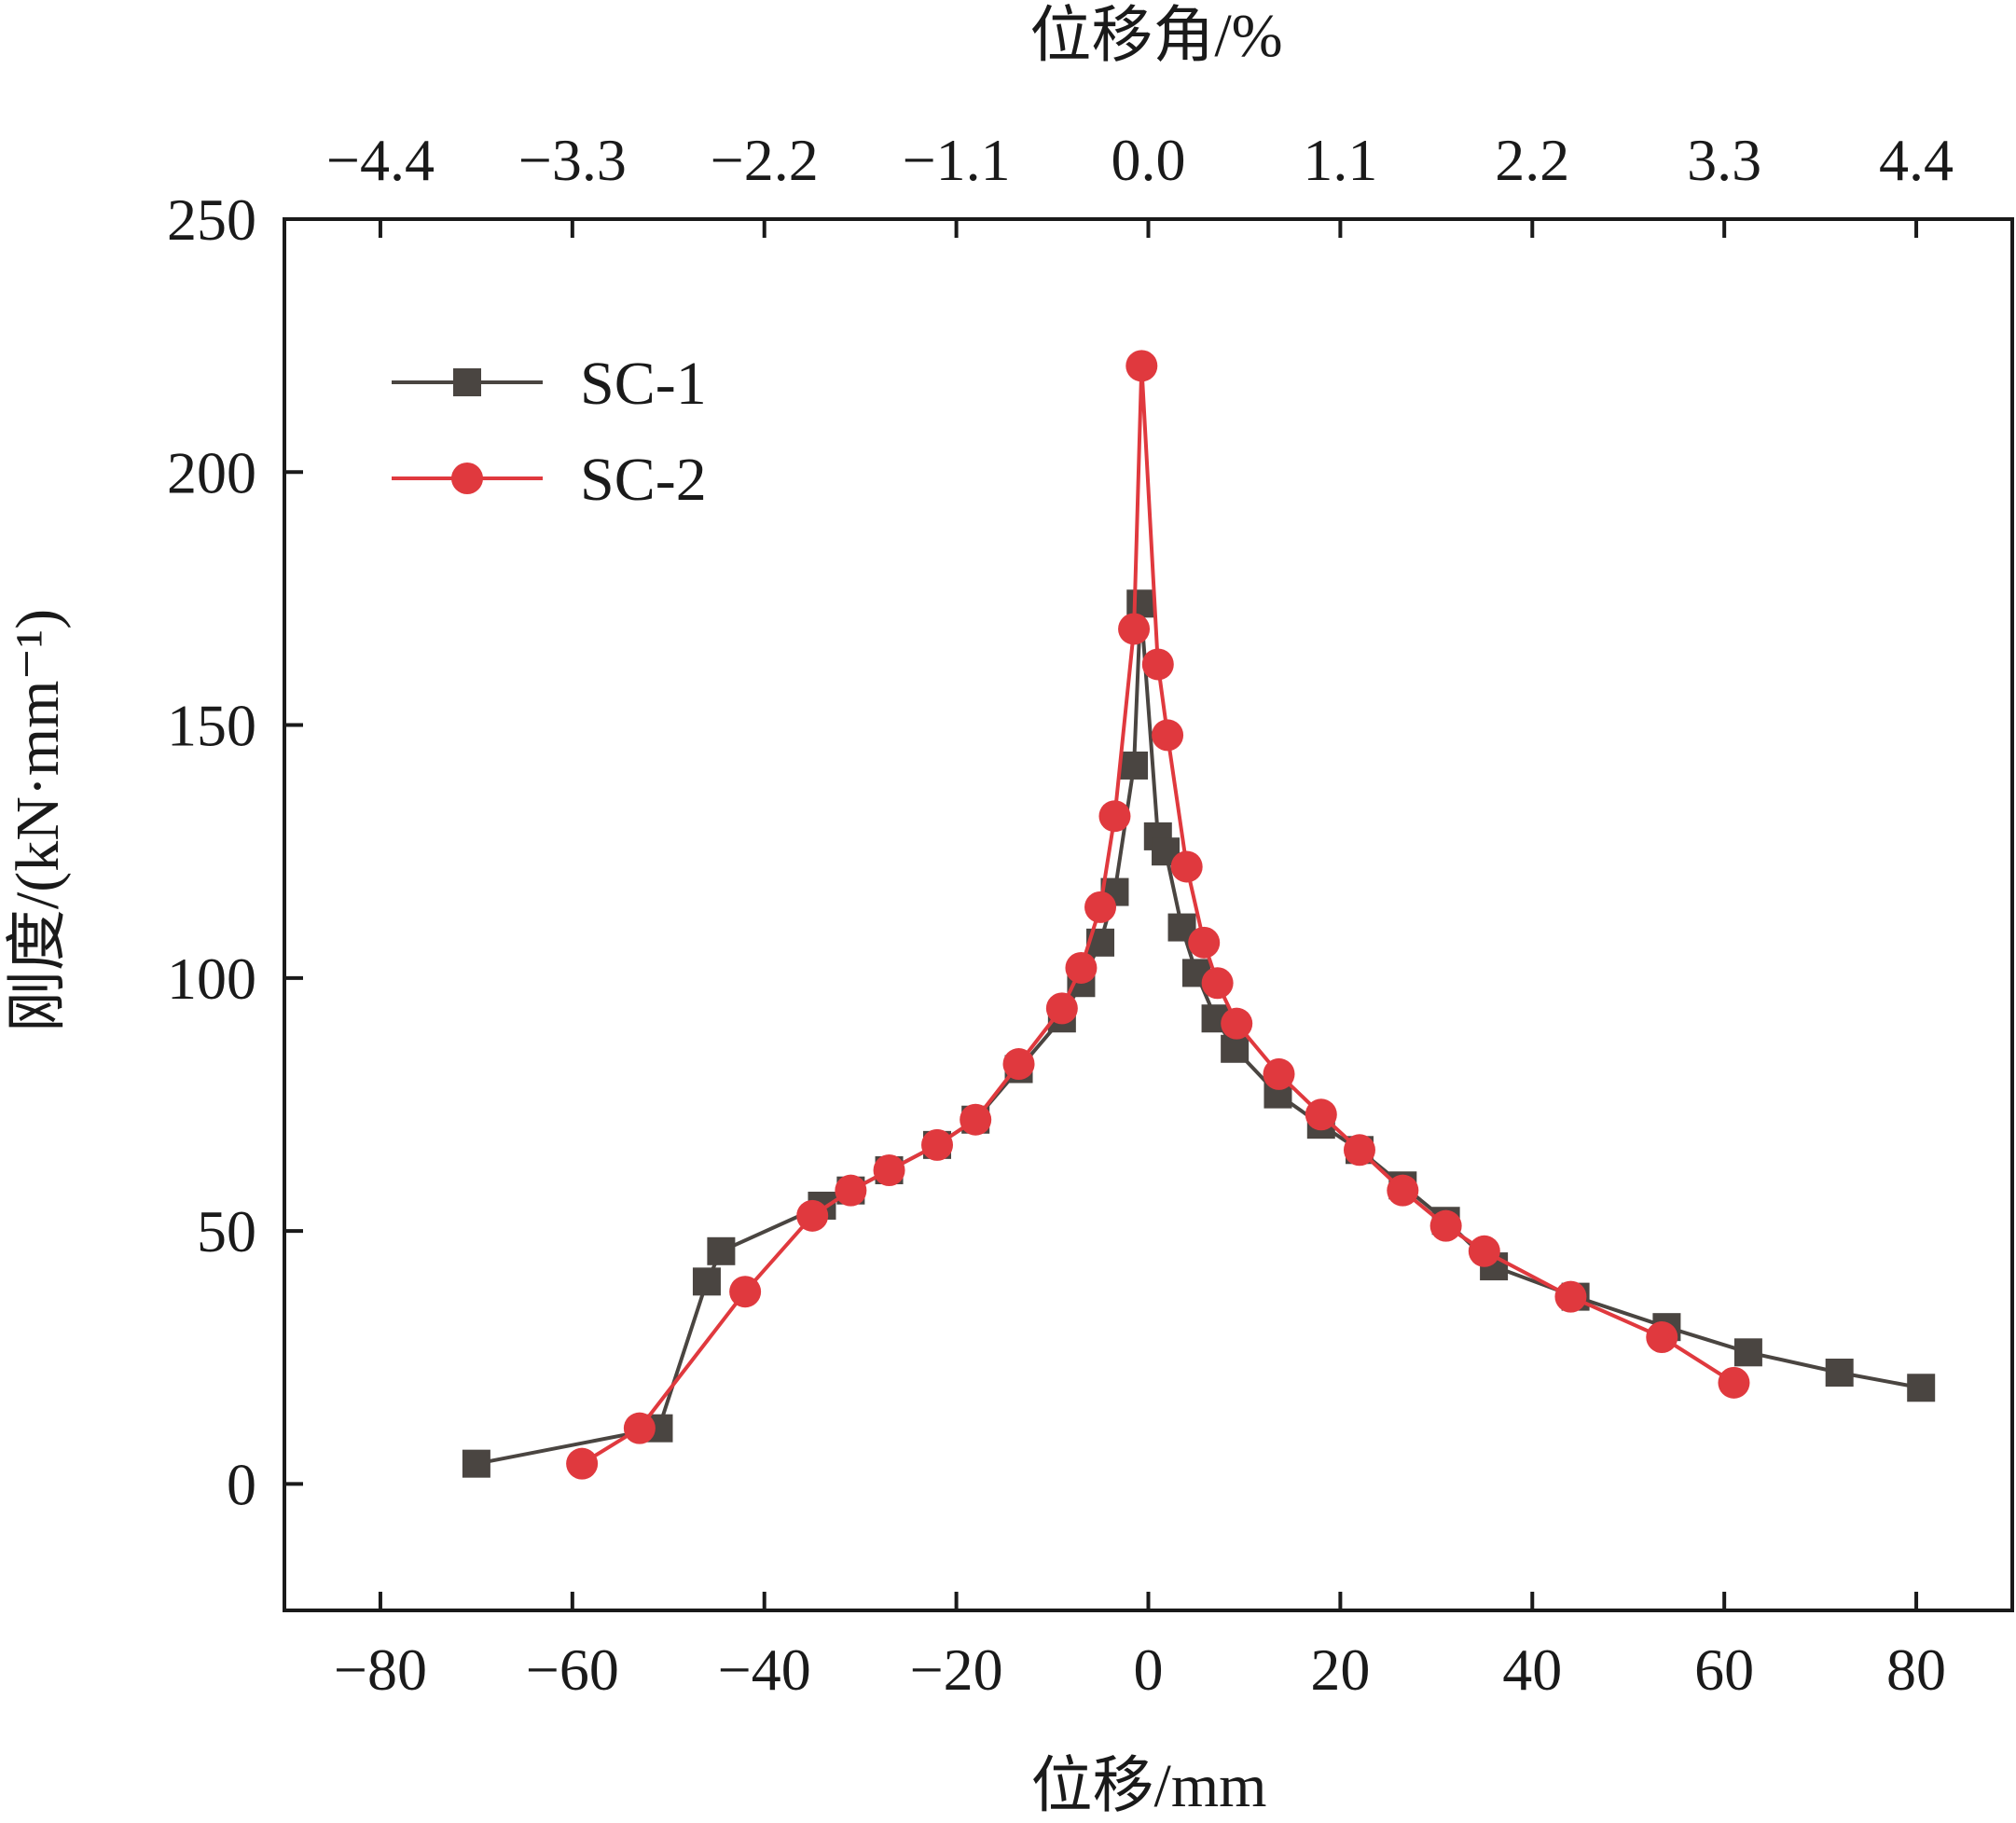 Image resolution: width=2016 pixels, height=1823 pixels. What do you see at coordinates (1340, 1670) in the screenshot?
I see `x-tick-label: 20` at bounding box center [1340, 1670].